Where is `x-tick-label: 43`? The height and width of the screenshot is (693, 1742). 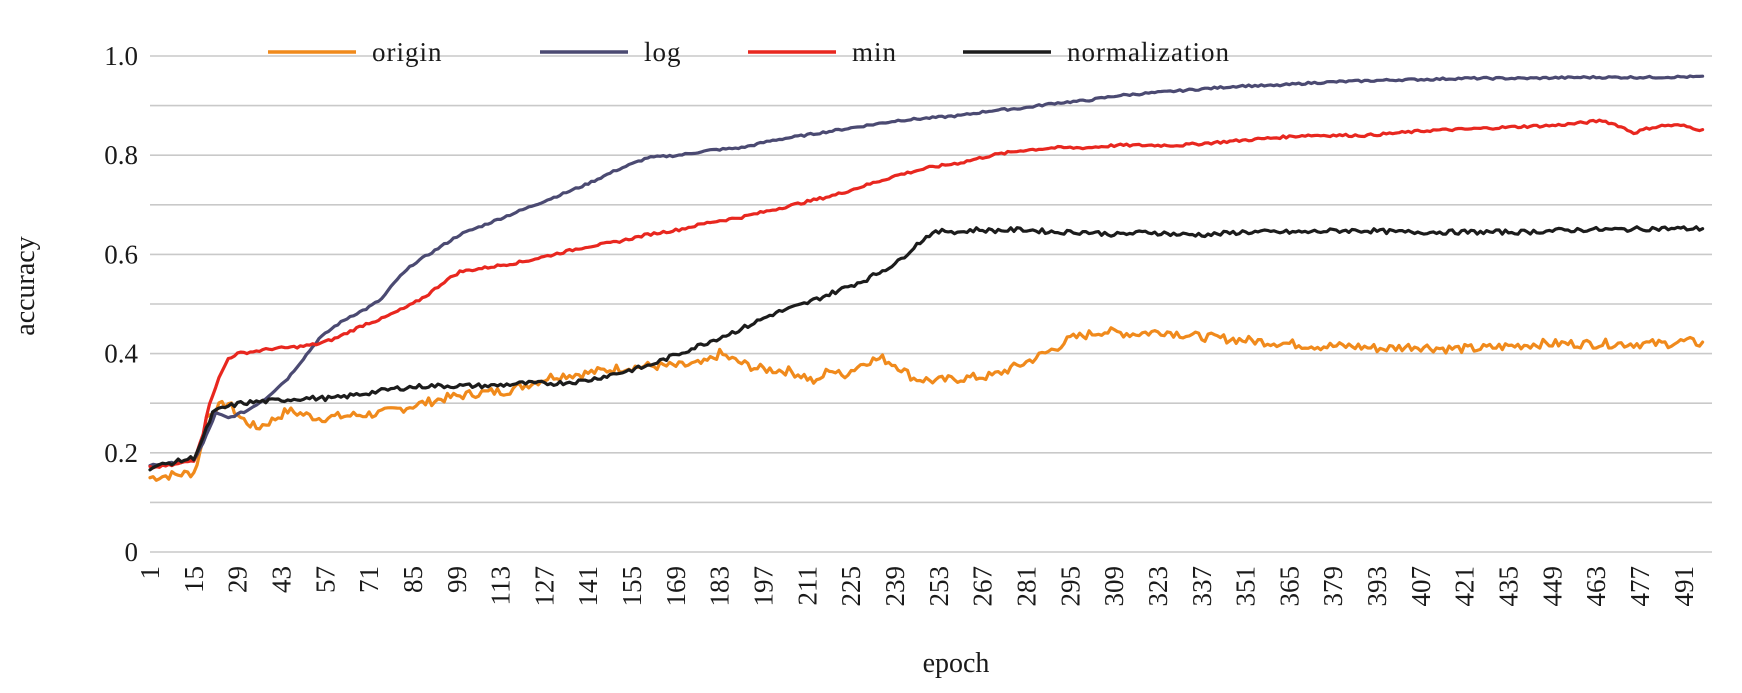 x-tick-label: 43 is located at coordinates (281, 579).